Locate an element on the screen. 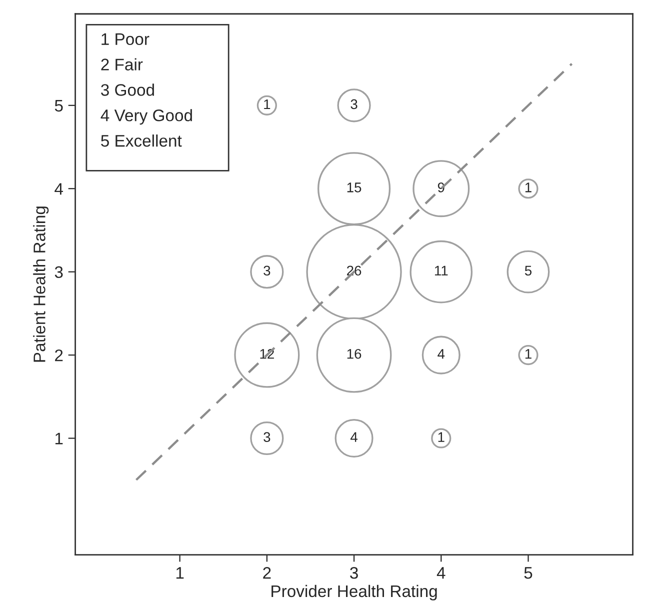 This screenshot has width=649, height=603. annotation: 4 Very Good is located at coordinates (146, 117).